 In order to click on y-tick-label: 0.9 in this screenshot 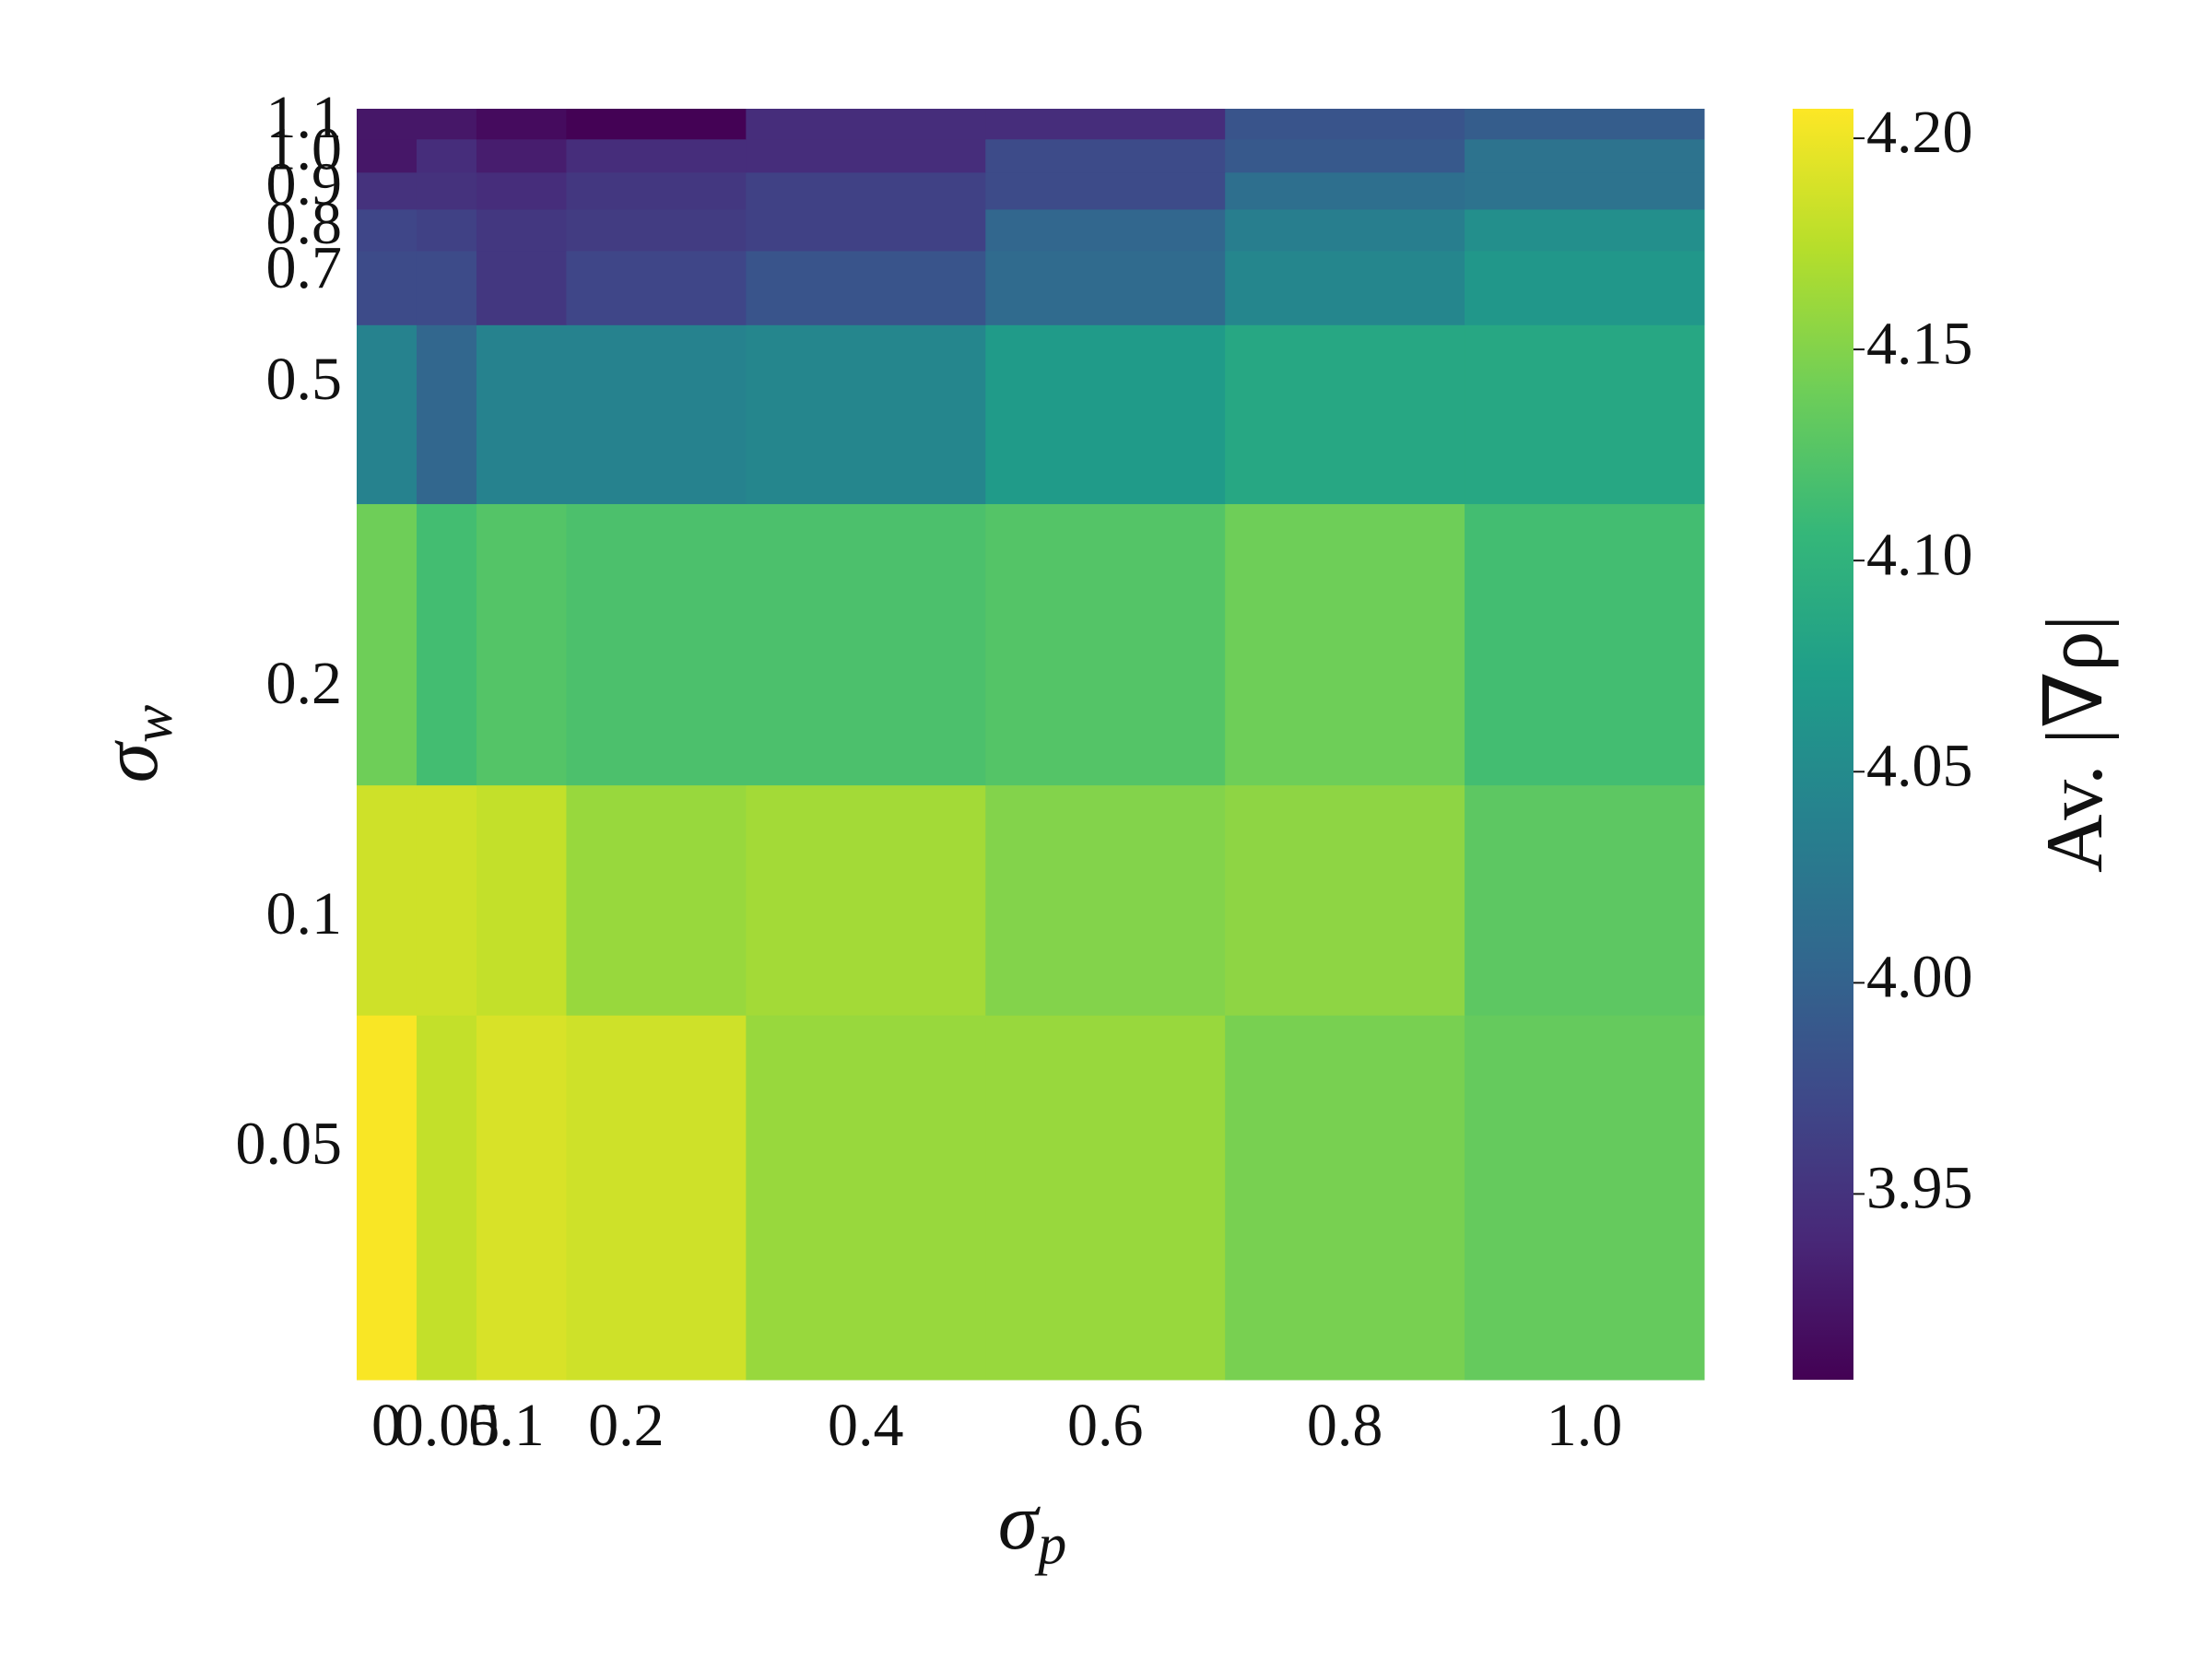, I will do `click(304, 184)`.